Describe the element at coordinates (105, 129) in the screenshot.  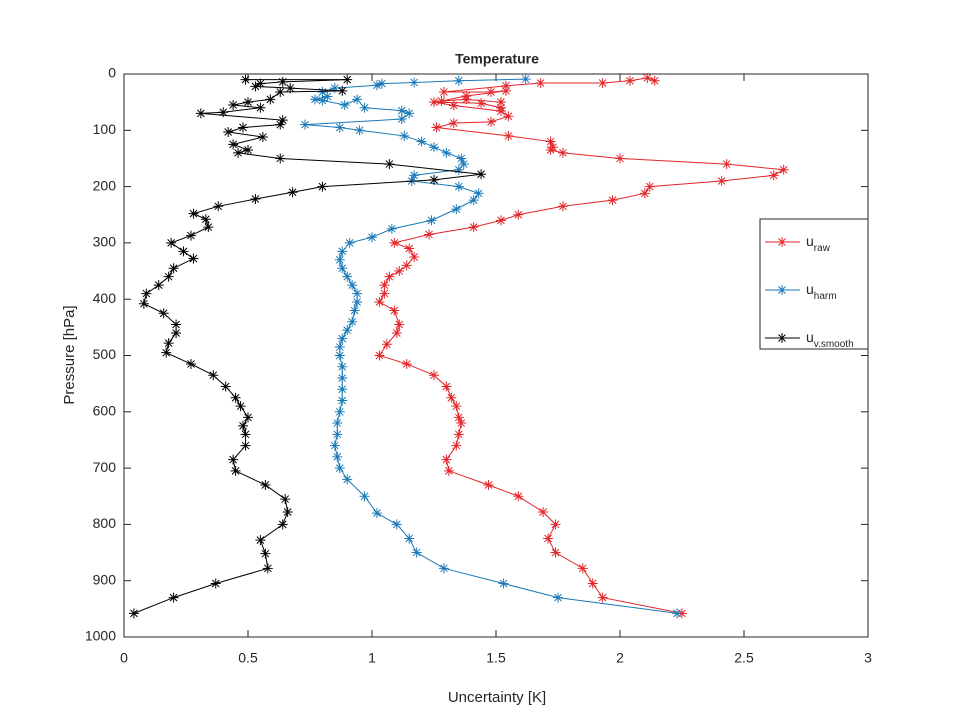
I see `y-tick-label: 100` at that location.